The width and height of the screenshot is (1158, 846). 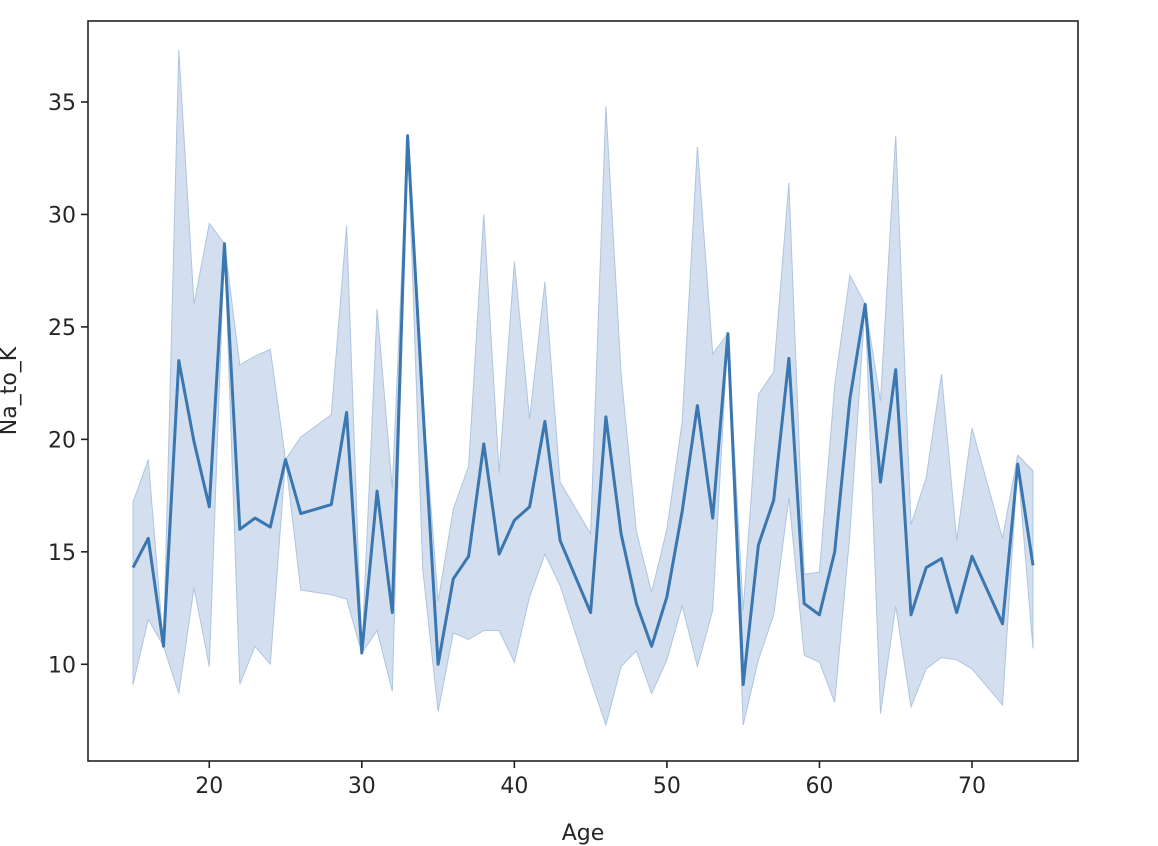 What do you see at coordinates (68, 384) in the screenshot?
I see `y-axis-ticks: 10 15 20 25 30 35` at bounding box center [68, 384].